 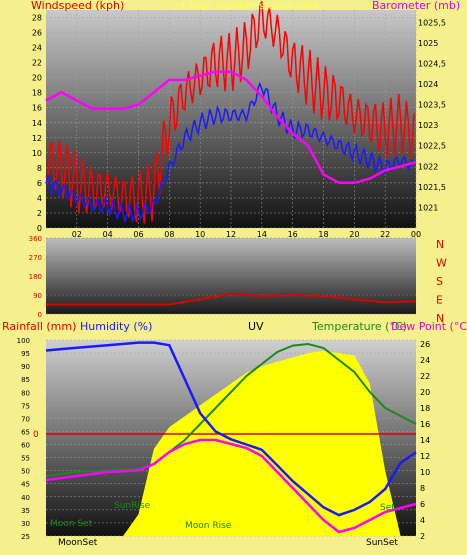 I want to click on wind-tick-label: 0, so click(x=39, y=228).